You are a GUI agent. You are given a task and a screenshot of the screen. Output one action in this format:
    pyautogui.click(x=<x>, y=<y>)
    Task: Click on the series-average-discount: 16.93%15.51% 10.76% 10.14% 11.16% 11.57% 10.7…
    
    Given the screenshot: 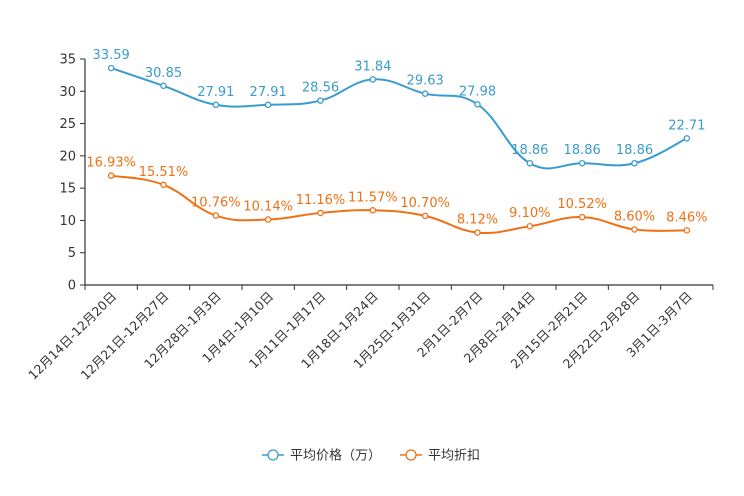 What is the action you would take?
    pyautogui.click(x=396, y=196)
    